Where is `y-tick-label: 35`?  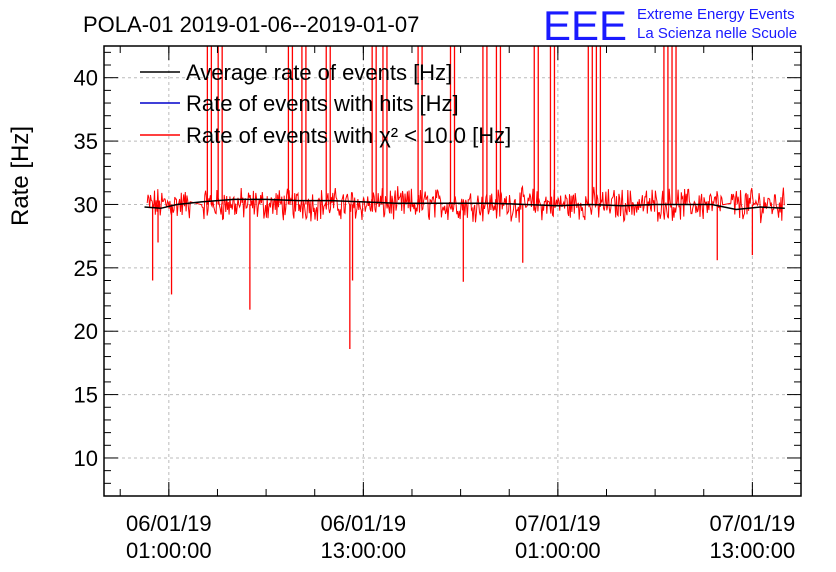
y-tick-label: 35 is located at coordinates (86, 141).